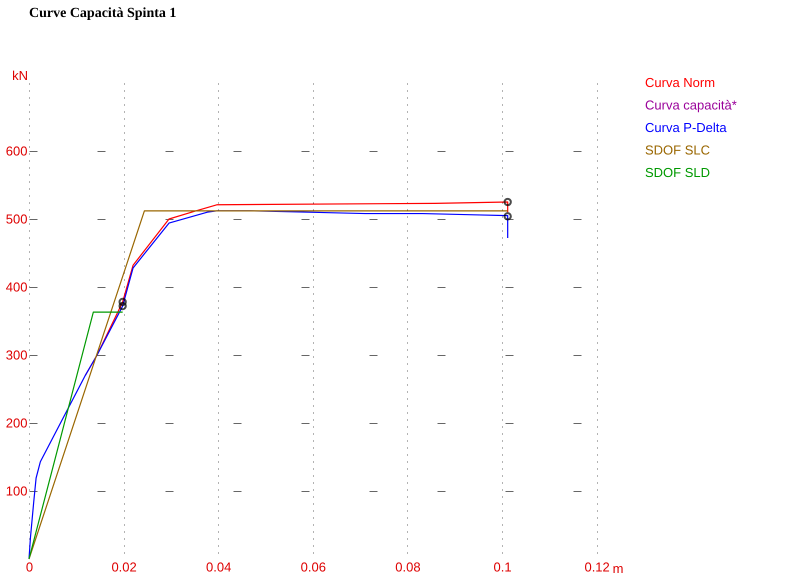 The width and height of the screenshot is (788, 588). What do you see at coordinates (17, 151) in the screenshot?
I see `y-tick-label: 600` at bounding box center [17, 151].